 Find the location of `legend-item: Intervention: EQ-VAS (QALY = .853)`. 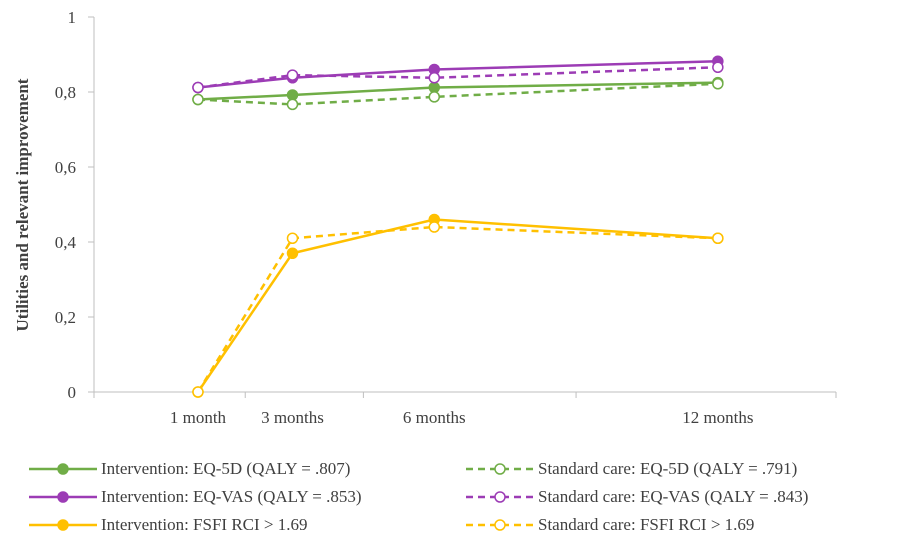

legend-item: Intervention: EQ-VAS (QALY = .853) is located at coordinates (195, 497).